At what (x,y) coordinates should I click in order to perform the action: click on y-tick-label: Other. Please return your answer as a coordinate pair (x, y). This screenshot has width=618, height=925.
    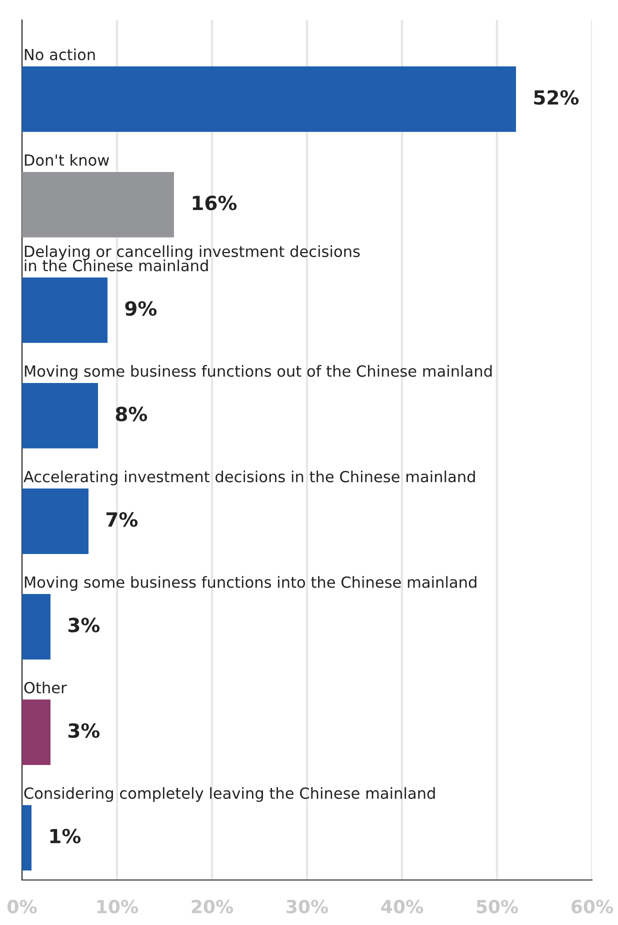
    Looking at the image, I should click on (45, 688).